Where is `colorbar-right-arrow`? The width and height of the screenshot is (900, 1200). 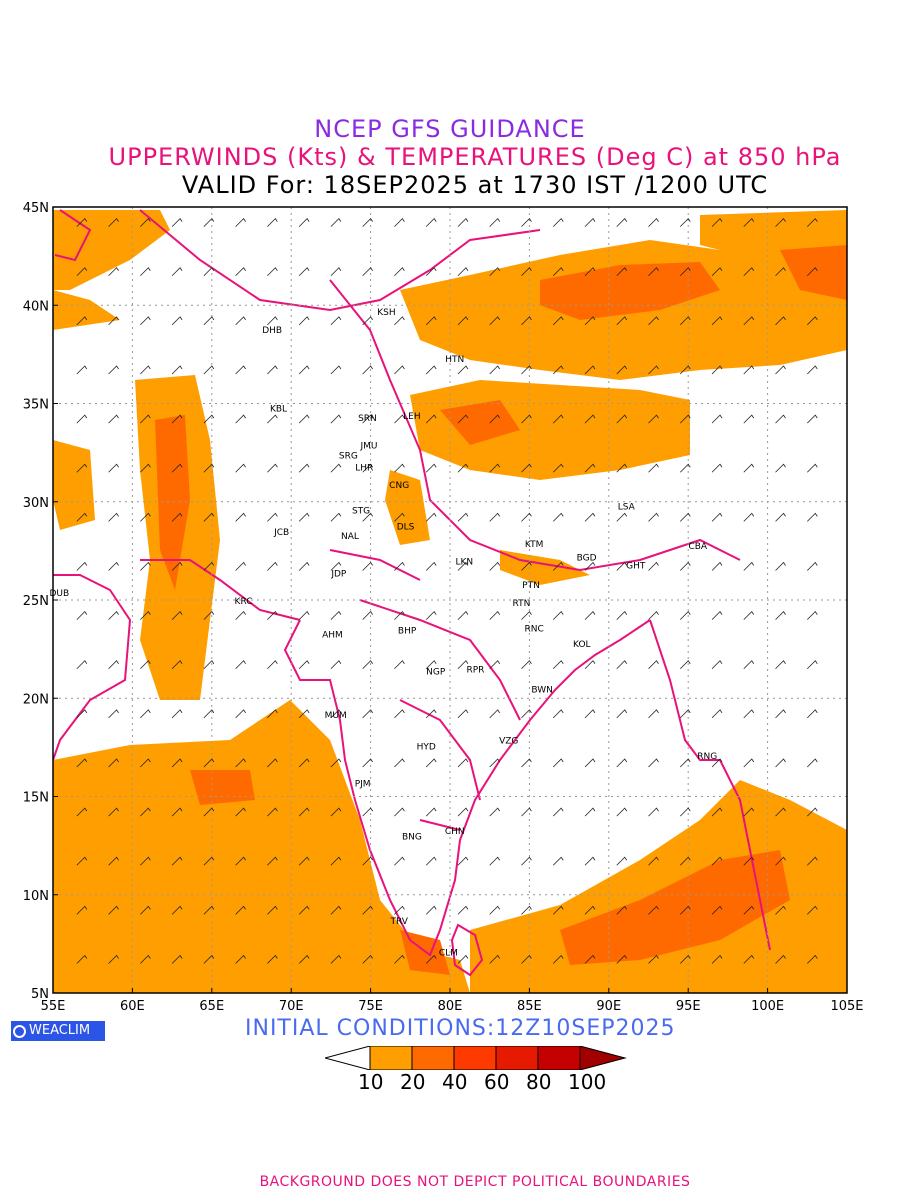
colorbar-right-arrow is located at coordinates (603, 1058).